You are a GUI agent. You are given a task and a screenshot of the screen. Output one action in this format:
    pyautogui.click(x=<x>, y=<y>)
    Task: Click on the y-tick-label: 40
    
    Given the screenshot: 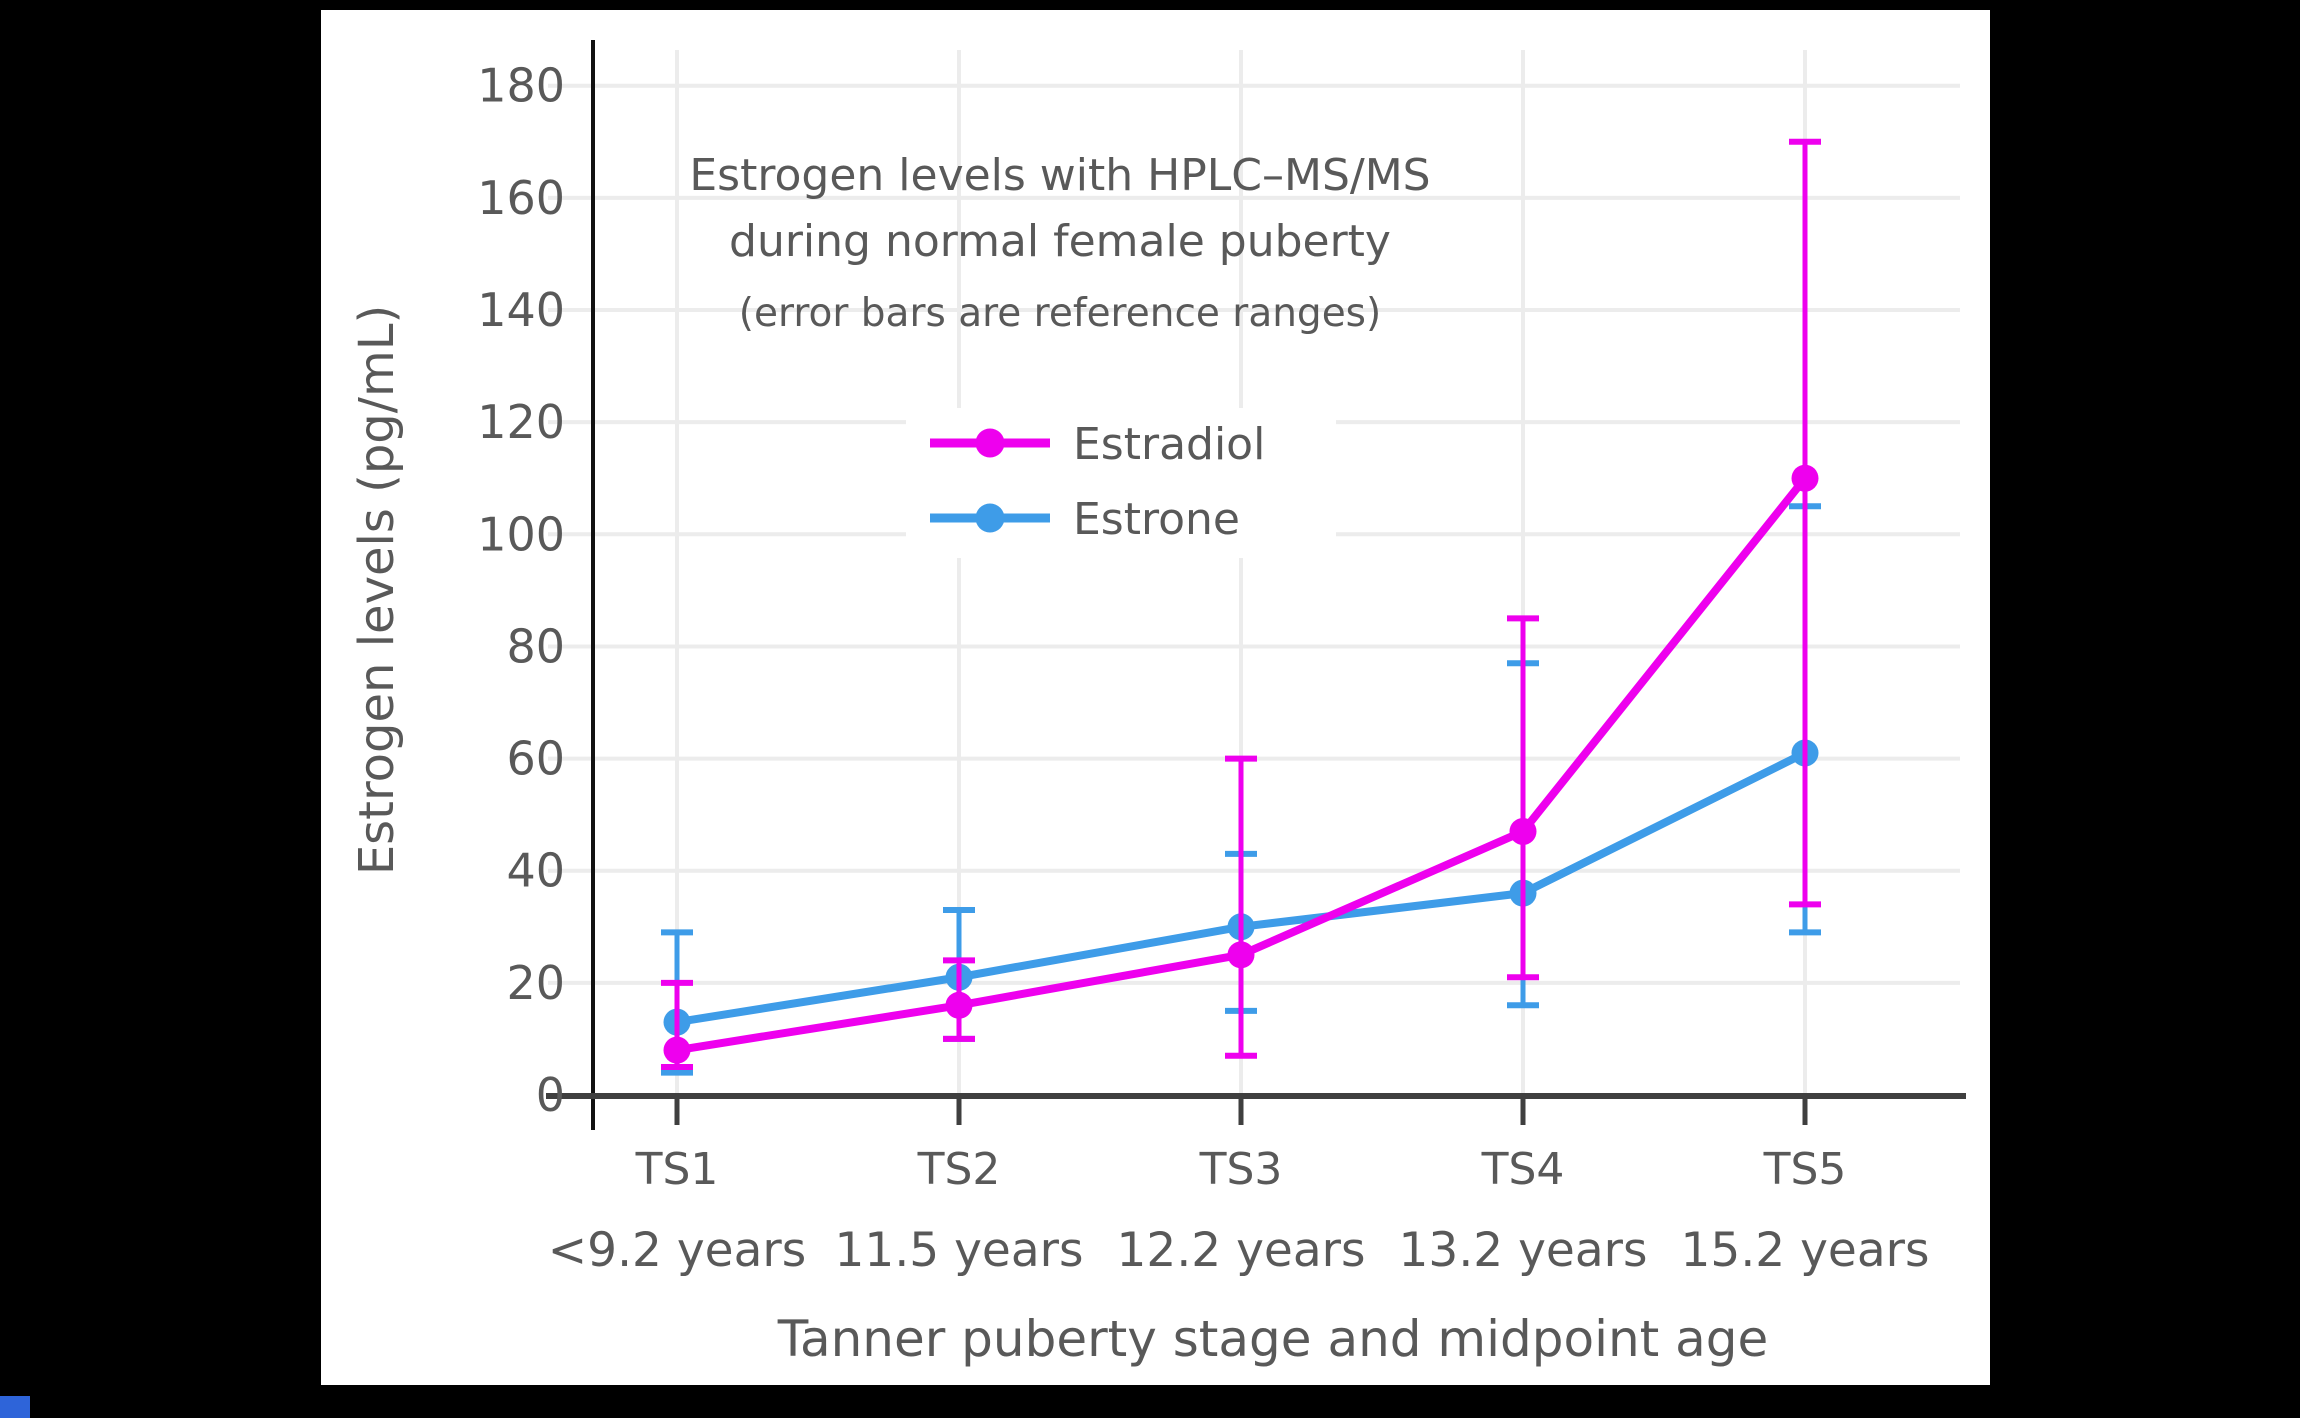 What is the action you would take?
    pyautogui.click(x=535, y=871)
    